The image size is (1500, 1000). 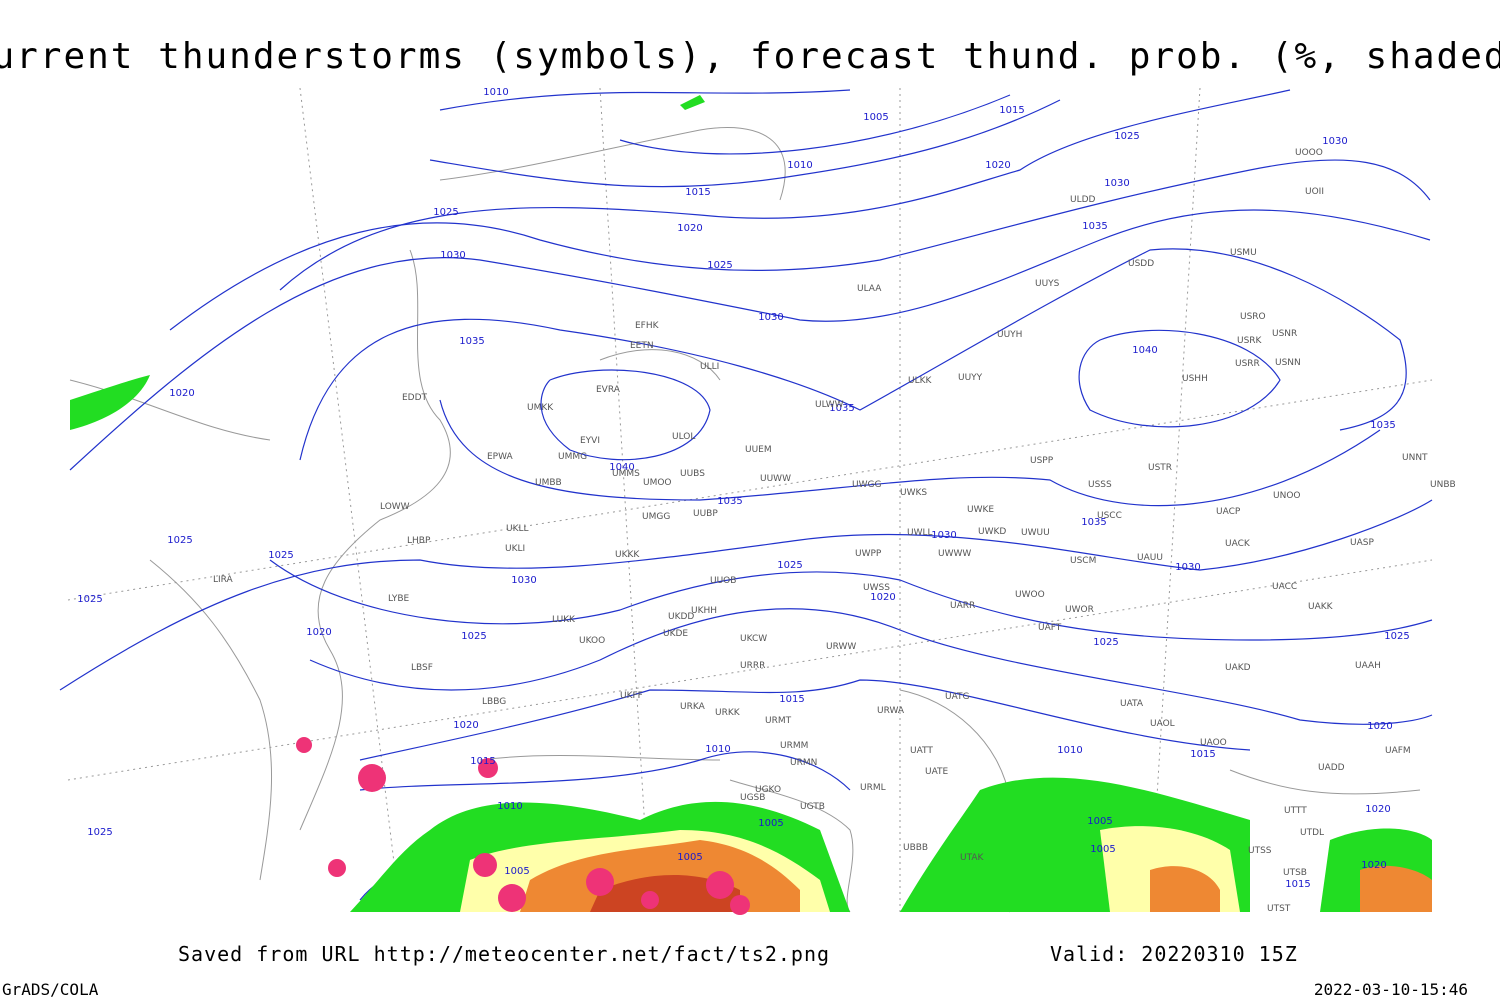 What do you see at coordinates (1150, 558) in the screenshot?
I see `station-label: UAUU` at bounding box center [1150, 558].